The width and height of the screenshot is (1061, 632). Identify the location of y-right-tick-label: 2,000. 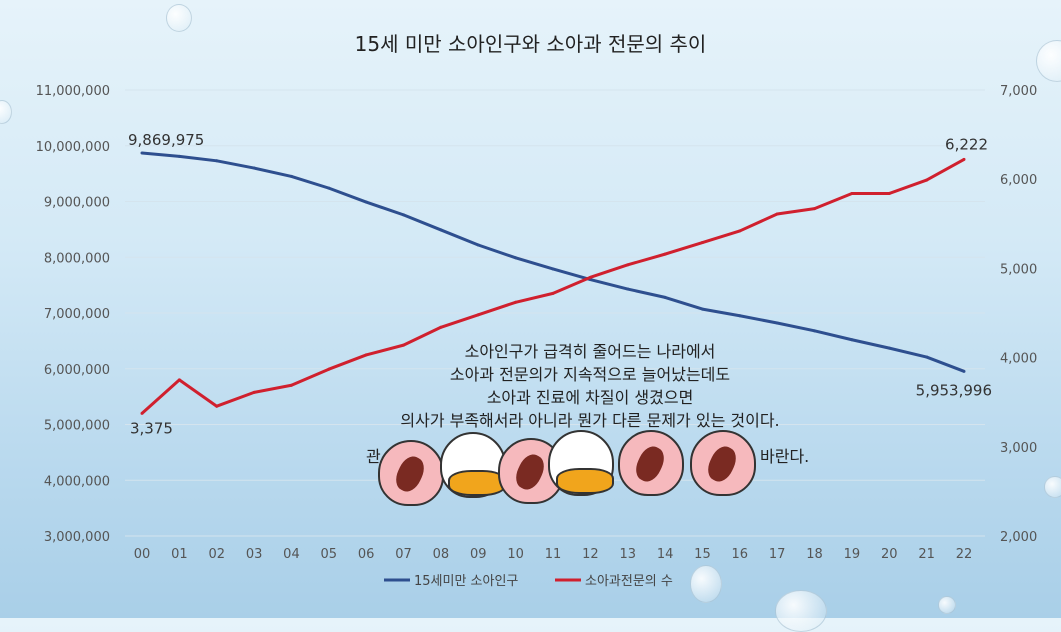
(1018, 537).